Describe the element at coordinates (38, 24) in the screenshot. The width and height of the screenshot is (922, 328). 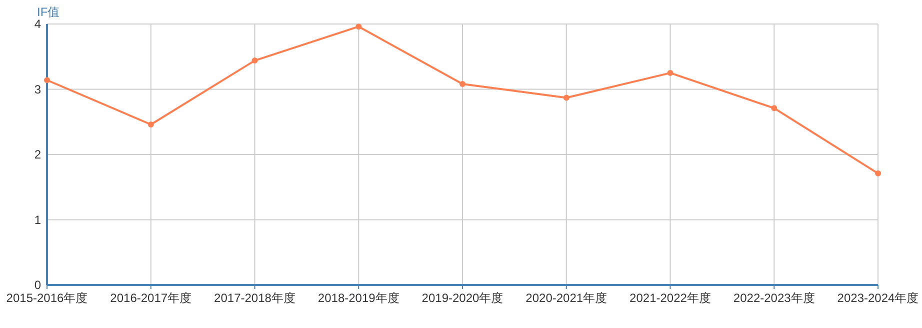
I see `y-tick-label: 4` at that location.